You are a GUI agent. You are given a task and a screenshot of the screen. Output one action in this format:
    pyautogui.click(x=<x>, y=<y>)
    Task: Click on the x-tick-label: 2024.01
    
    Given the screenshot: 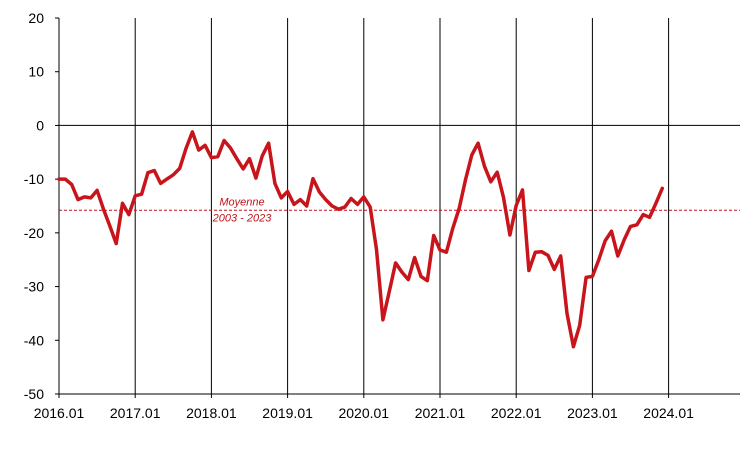 What is the action you would take?
    pyautogui.click(x=668, y=413)
    